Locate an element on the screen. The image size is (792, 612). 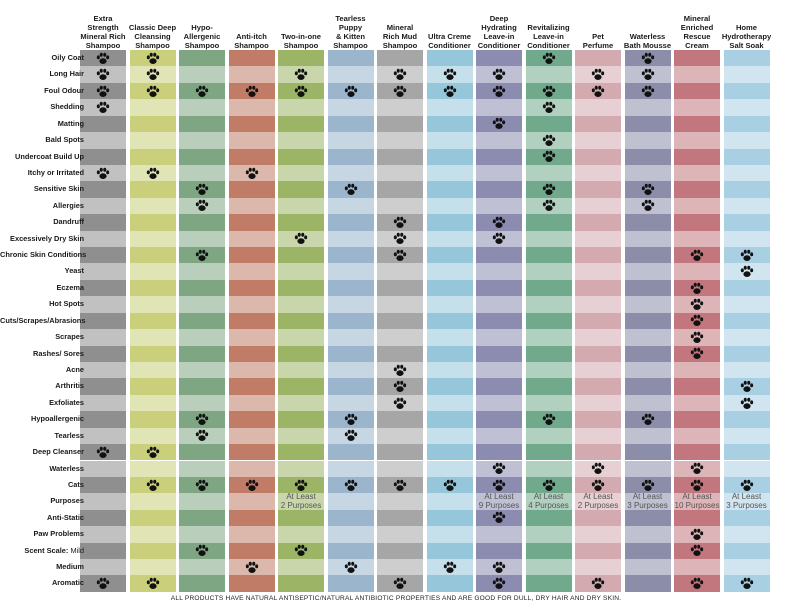
row-label: Allergies is located at coordinates (42, 206).